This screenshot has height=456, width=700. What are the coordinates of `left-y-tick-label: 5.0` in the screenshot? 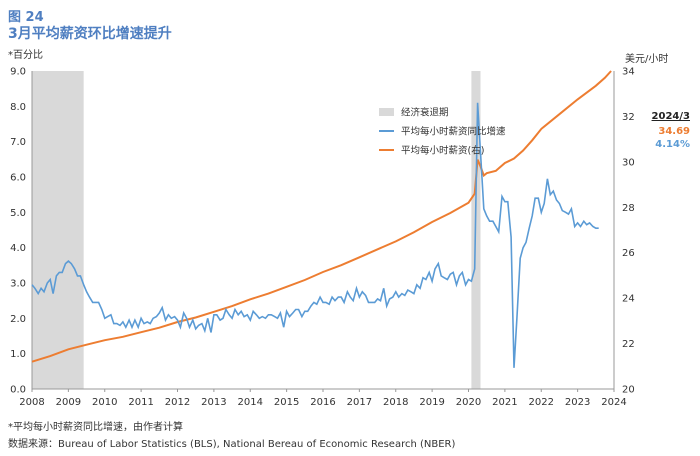 It's located at (18, 213).